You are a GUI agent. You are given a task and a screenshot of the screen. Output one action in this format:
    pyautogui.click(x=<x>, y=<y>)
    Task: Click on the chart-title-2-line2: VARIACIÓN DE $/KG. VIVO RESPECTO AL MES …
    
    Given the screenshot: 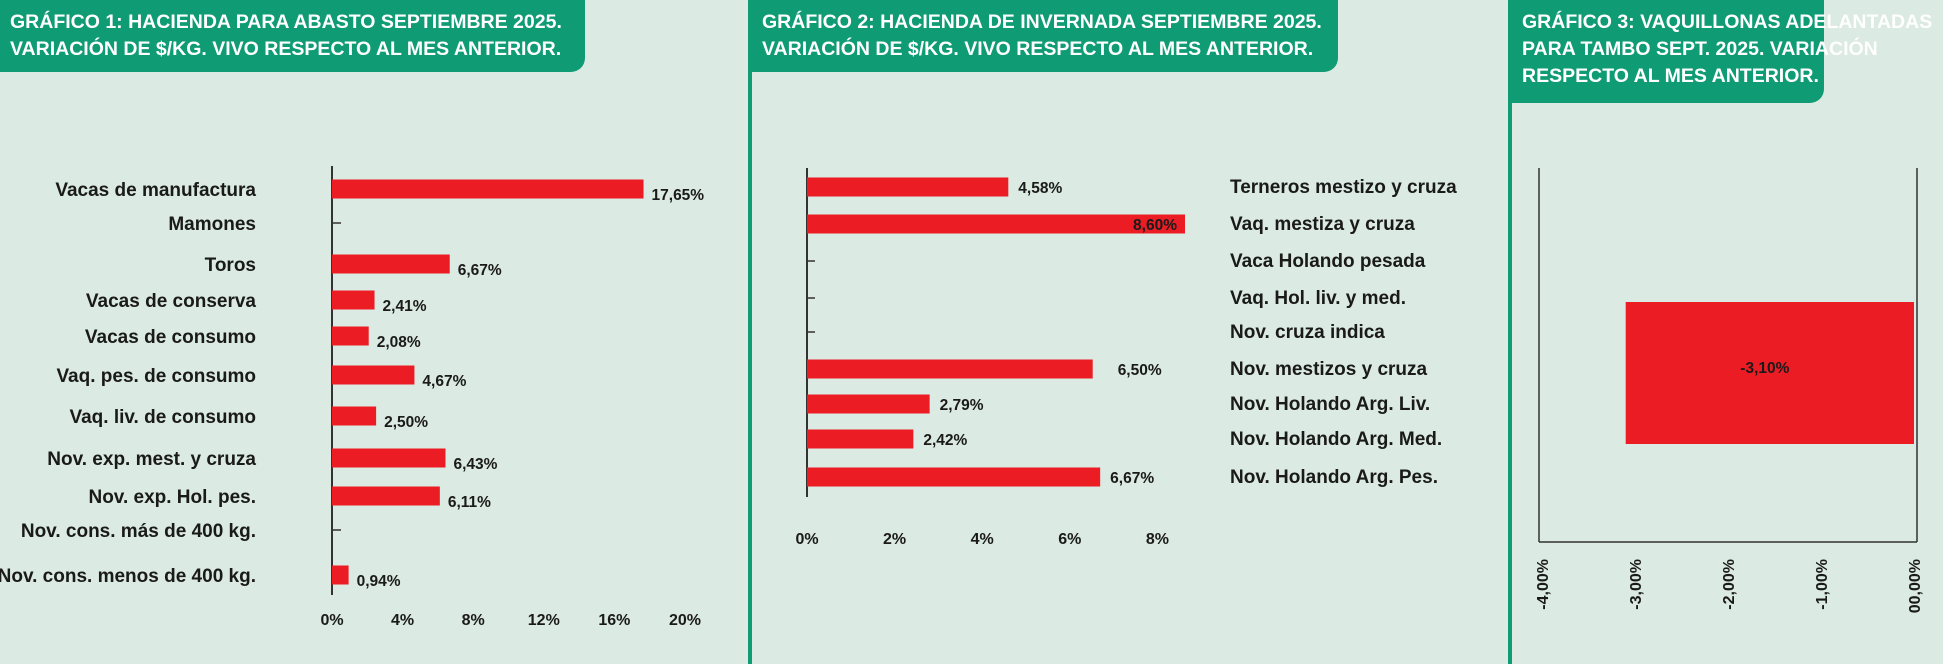 What is the action you would take?
    pyautogui.click(x=1038, y=49)
    